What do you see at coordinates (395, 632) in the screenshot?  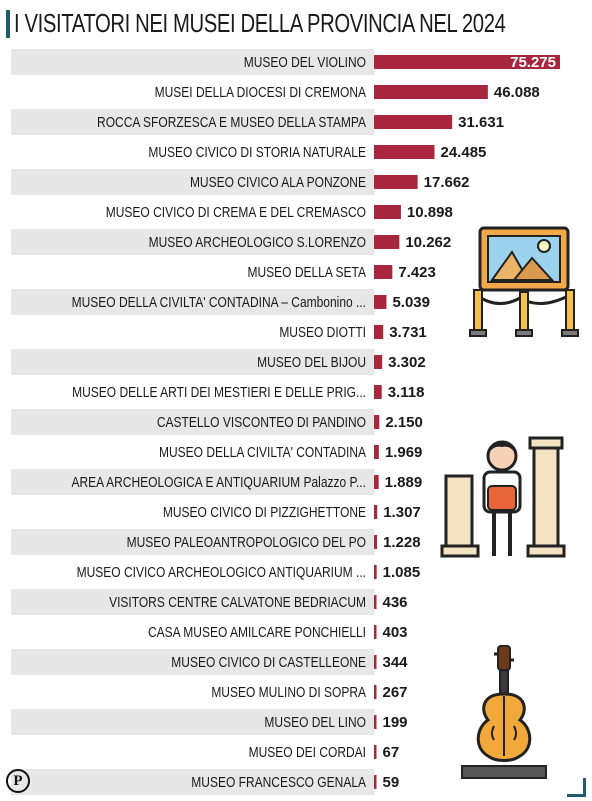 I see `value-label: 403` at bounding box center [395, 632].